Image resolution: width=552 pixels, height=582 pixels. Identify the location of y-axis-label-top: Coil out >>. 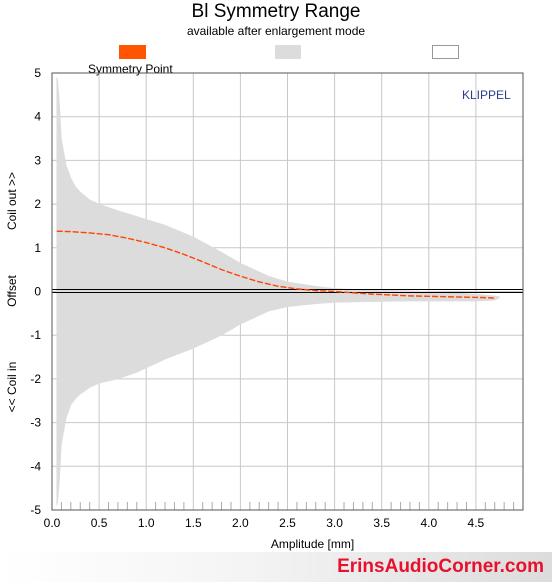
(12, 201).